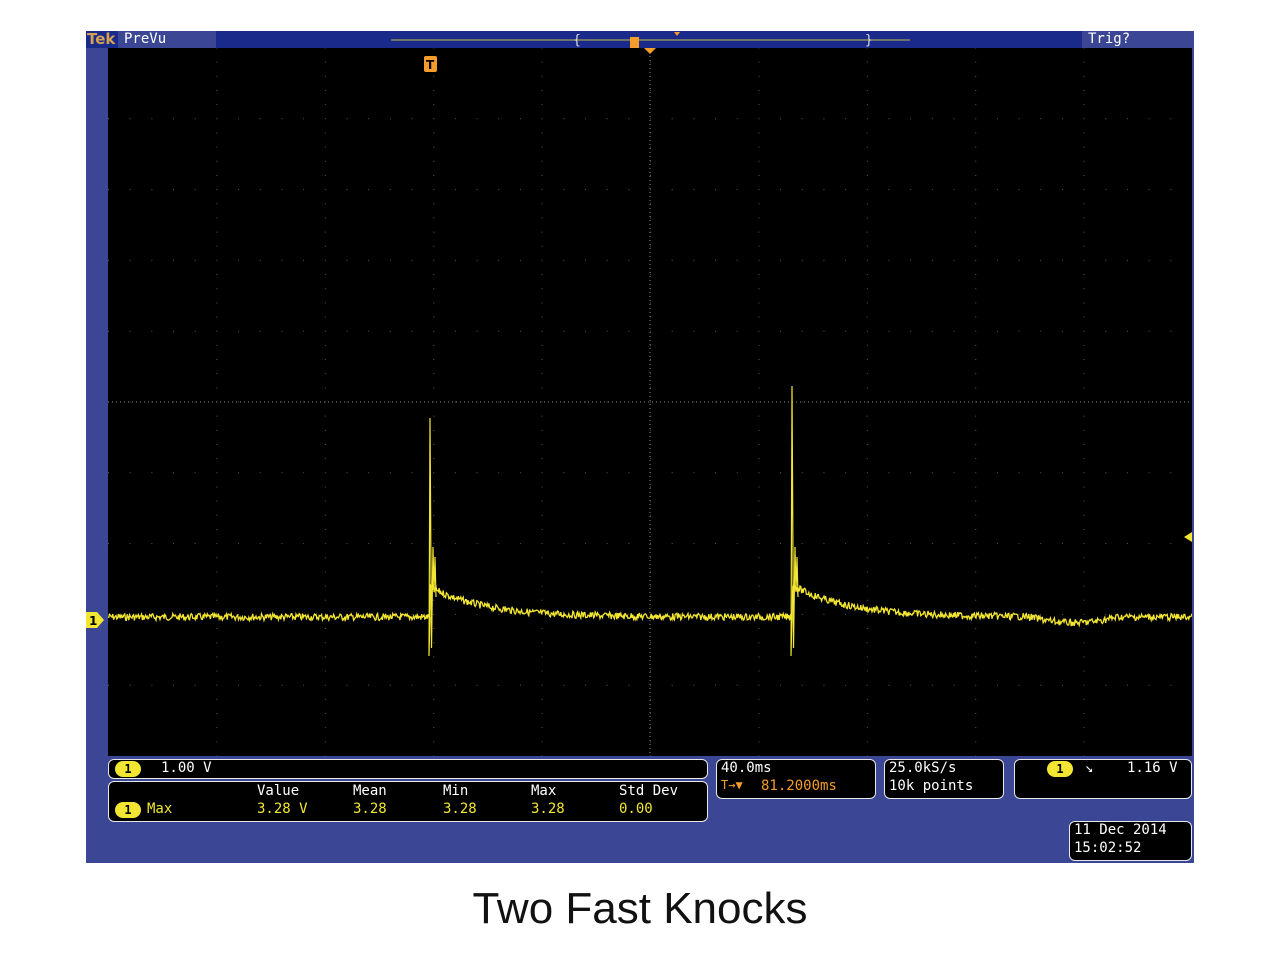 This screenshot has width=1280, height=960. Describe the element at coordinates (931, 786) in the screenshot. I see `record-length: 10k points` at that location.